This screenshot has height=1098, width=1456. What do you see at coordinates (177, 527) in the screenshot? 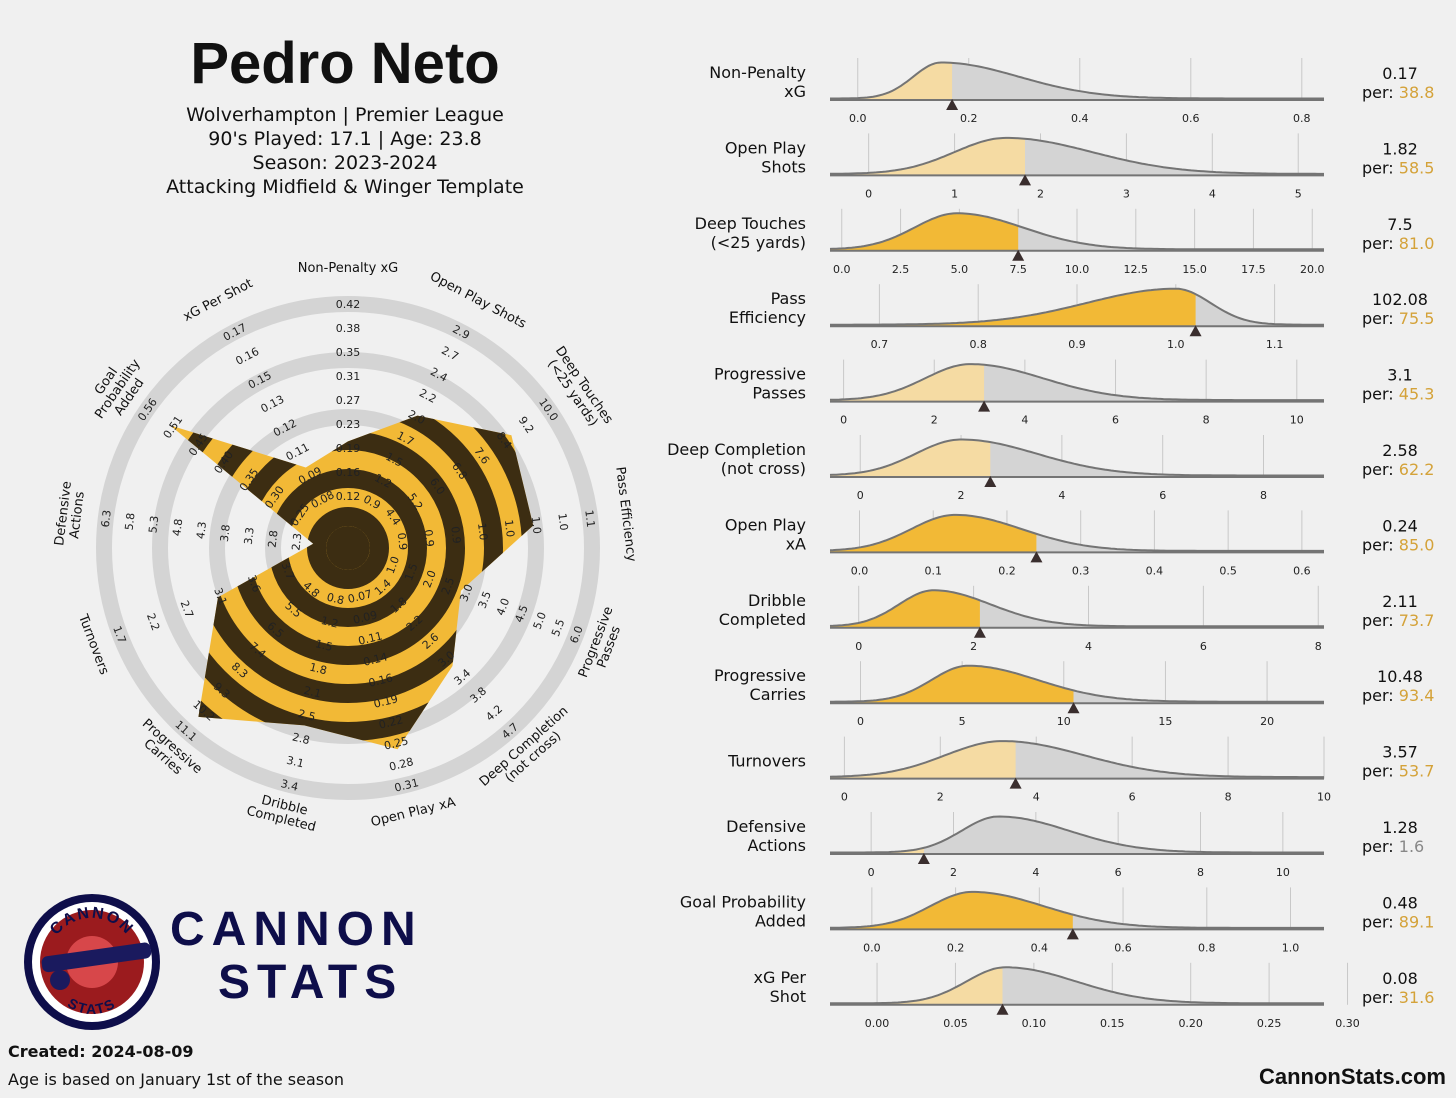
I see `radar-tick-label: 4.8` at bounding box center [177, 527].